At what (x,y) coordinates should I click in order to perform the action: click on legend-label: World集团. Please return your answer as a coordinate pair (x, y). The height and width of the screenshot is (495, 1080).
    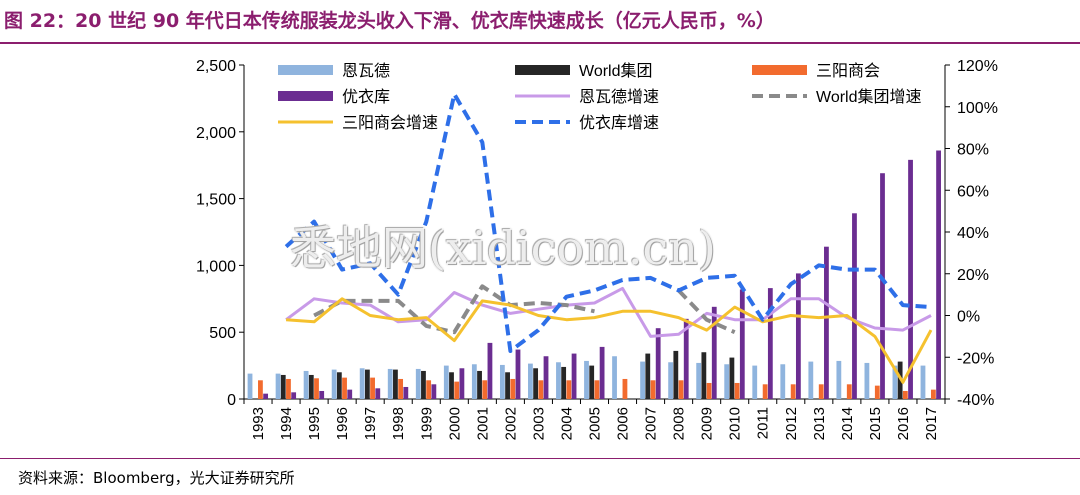
    Looking at the image, I should click on (616, 71).